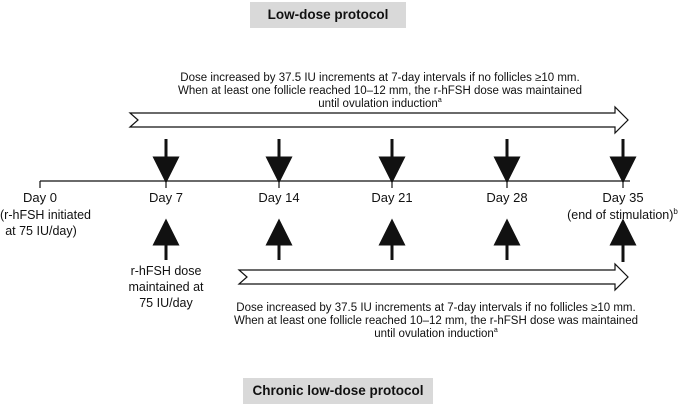  Describe the element at coordinates (507, 197) in the screenshot. I see `day-28-label: Day 28` at that location.